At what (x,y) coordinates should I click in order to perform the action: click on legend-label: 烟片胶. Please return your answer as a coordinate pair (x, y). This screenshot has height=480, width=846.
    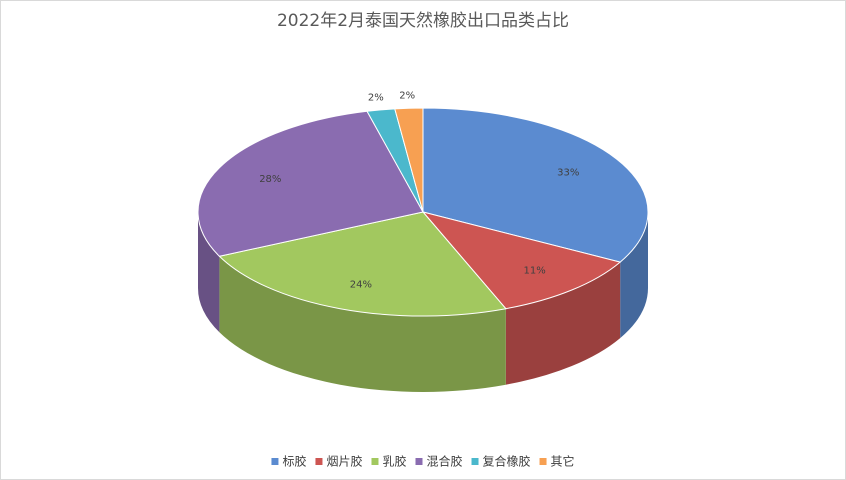
    Looking at the image, I should click on (344, 461).